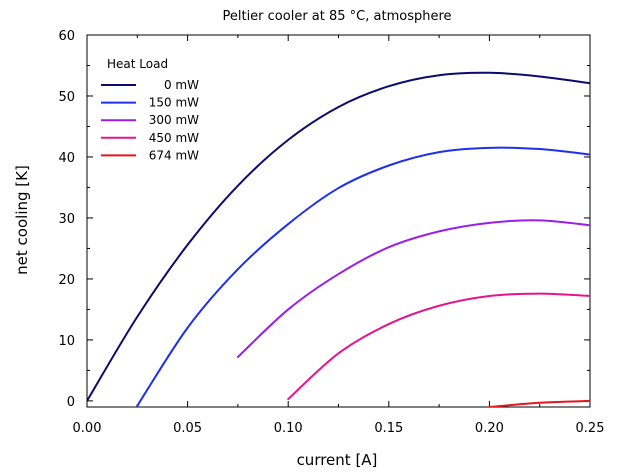  Describe the element at coordinates (174, 155) in the screenshot. I see `legend-label-4: 674 mW` at that location.